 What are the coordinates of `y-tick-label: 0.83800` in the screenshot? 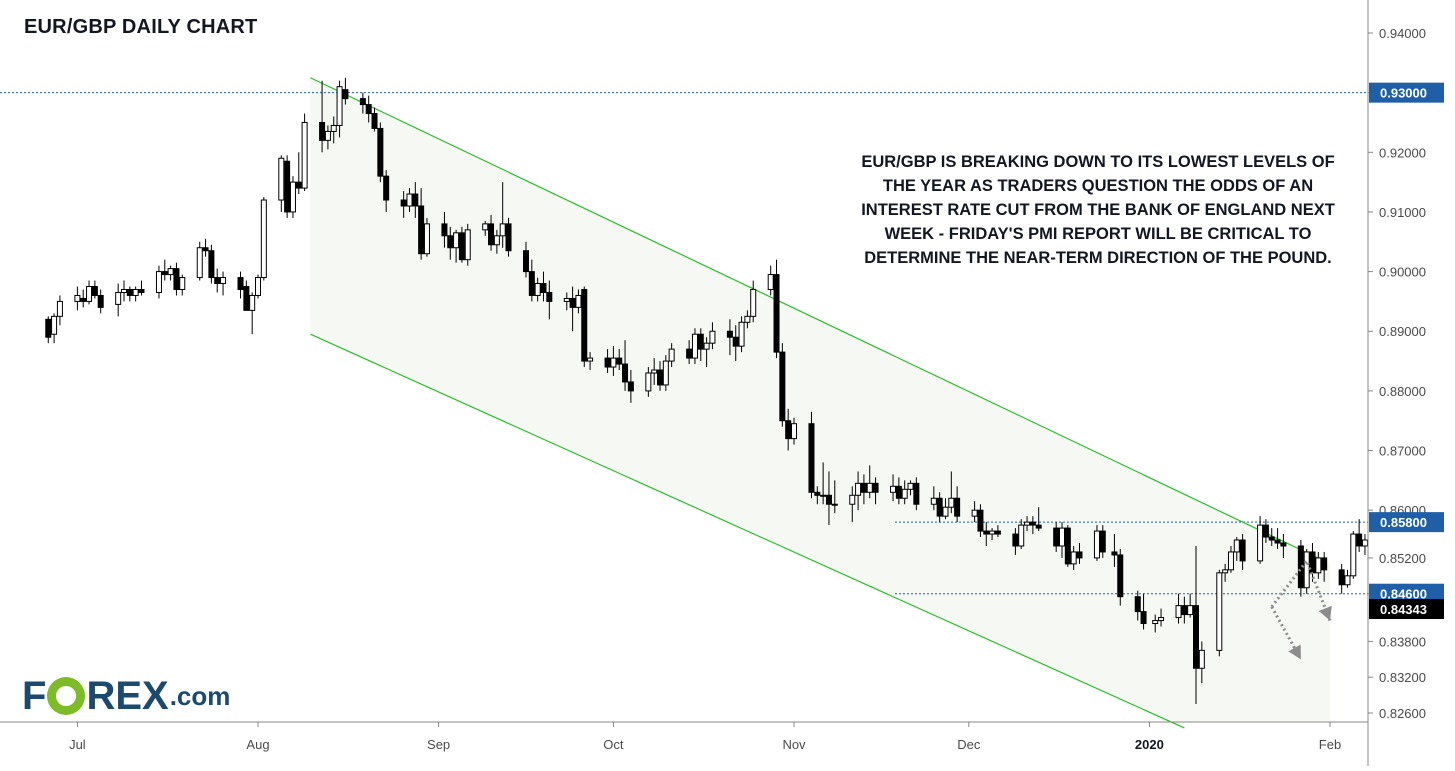 It's located at (1402, 641).